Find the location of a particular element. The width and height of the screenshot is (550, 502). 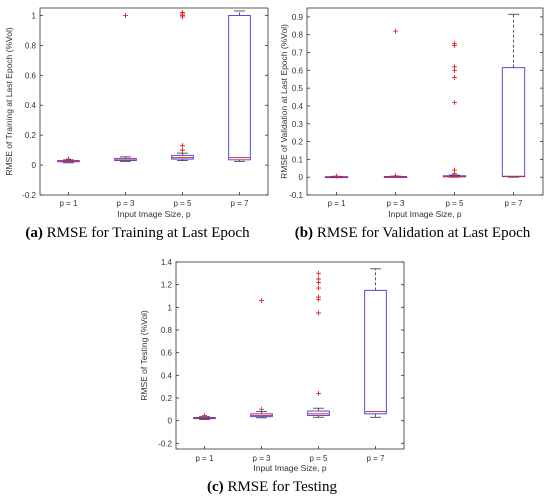

y-tick-label: 1.4 is located at coordinates (167, 262).